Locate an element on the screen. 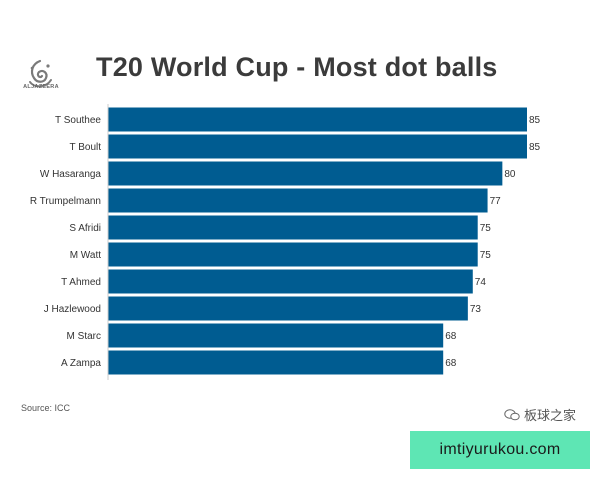  category-label: M Starc is located at coordinates (84, 336).